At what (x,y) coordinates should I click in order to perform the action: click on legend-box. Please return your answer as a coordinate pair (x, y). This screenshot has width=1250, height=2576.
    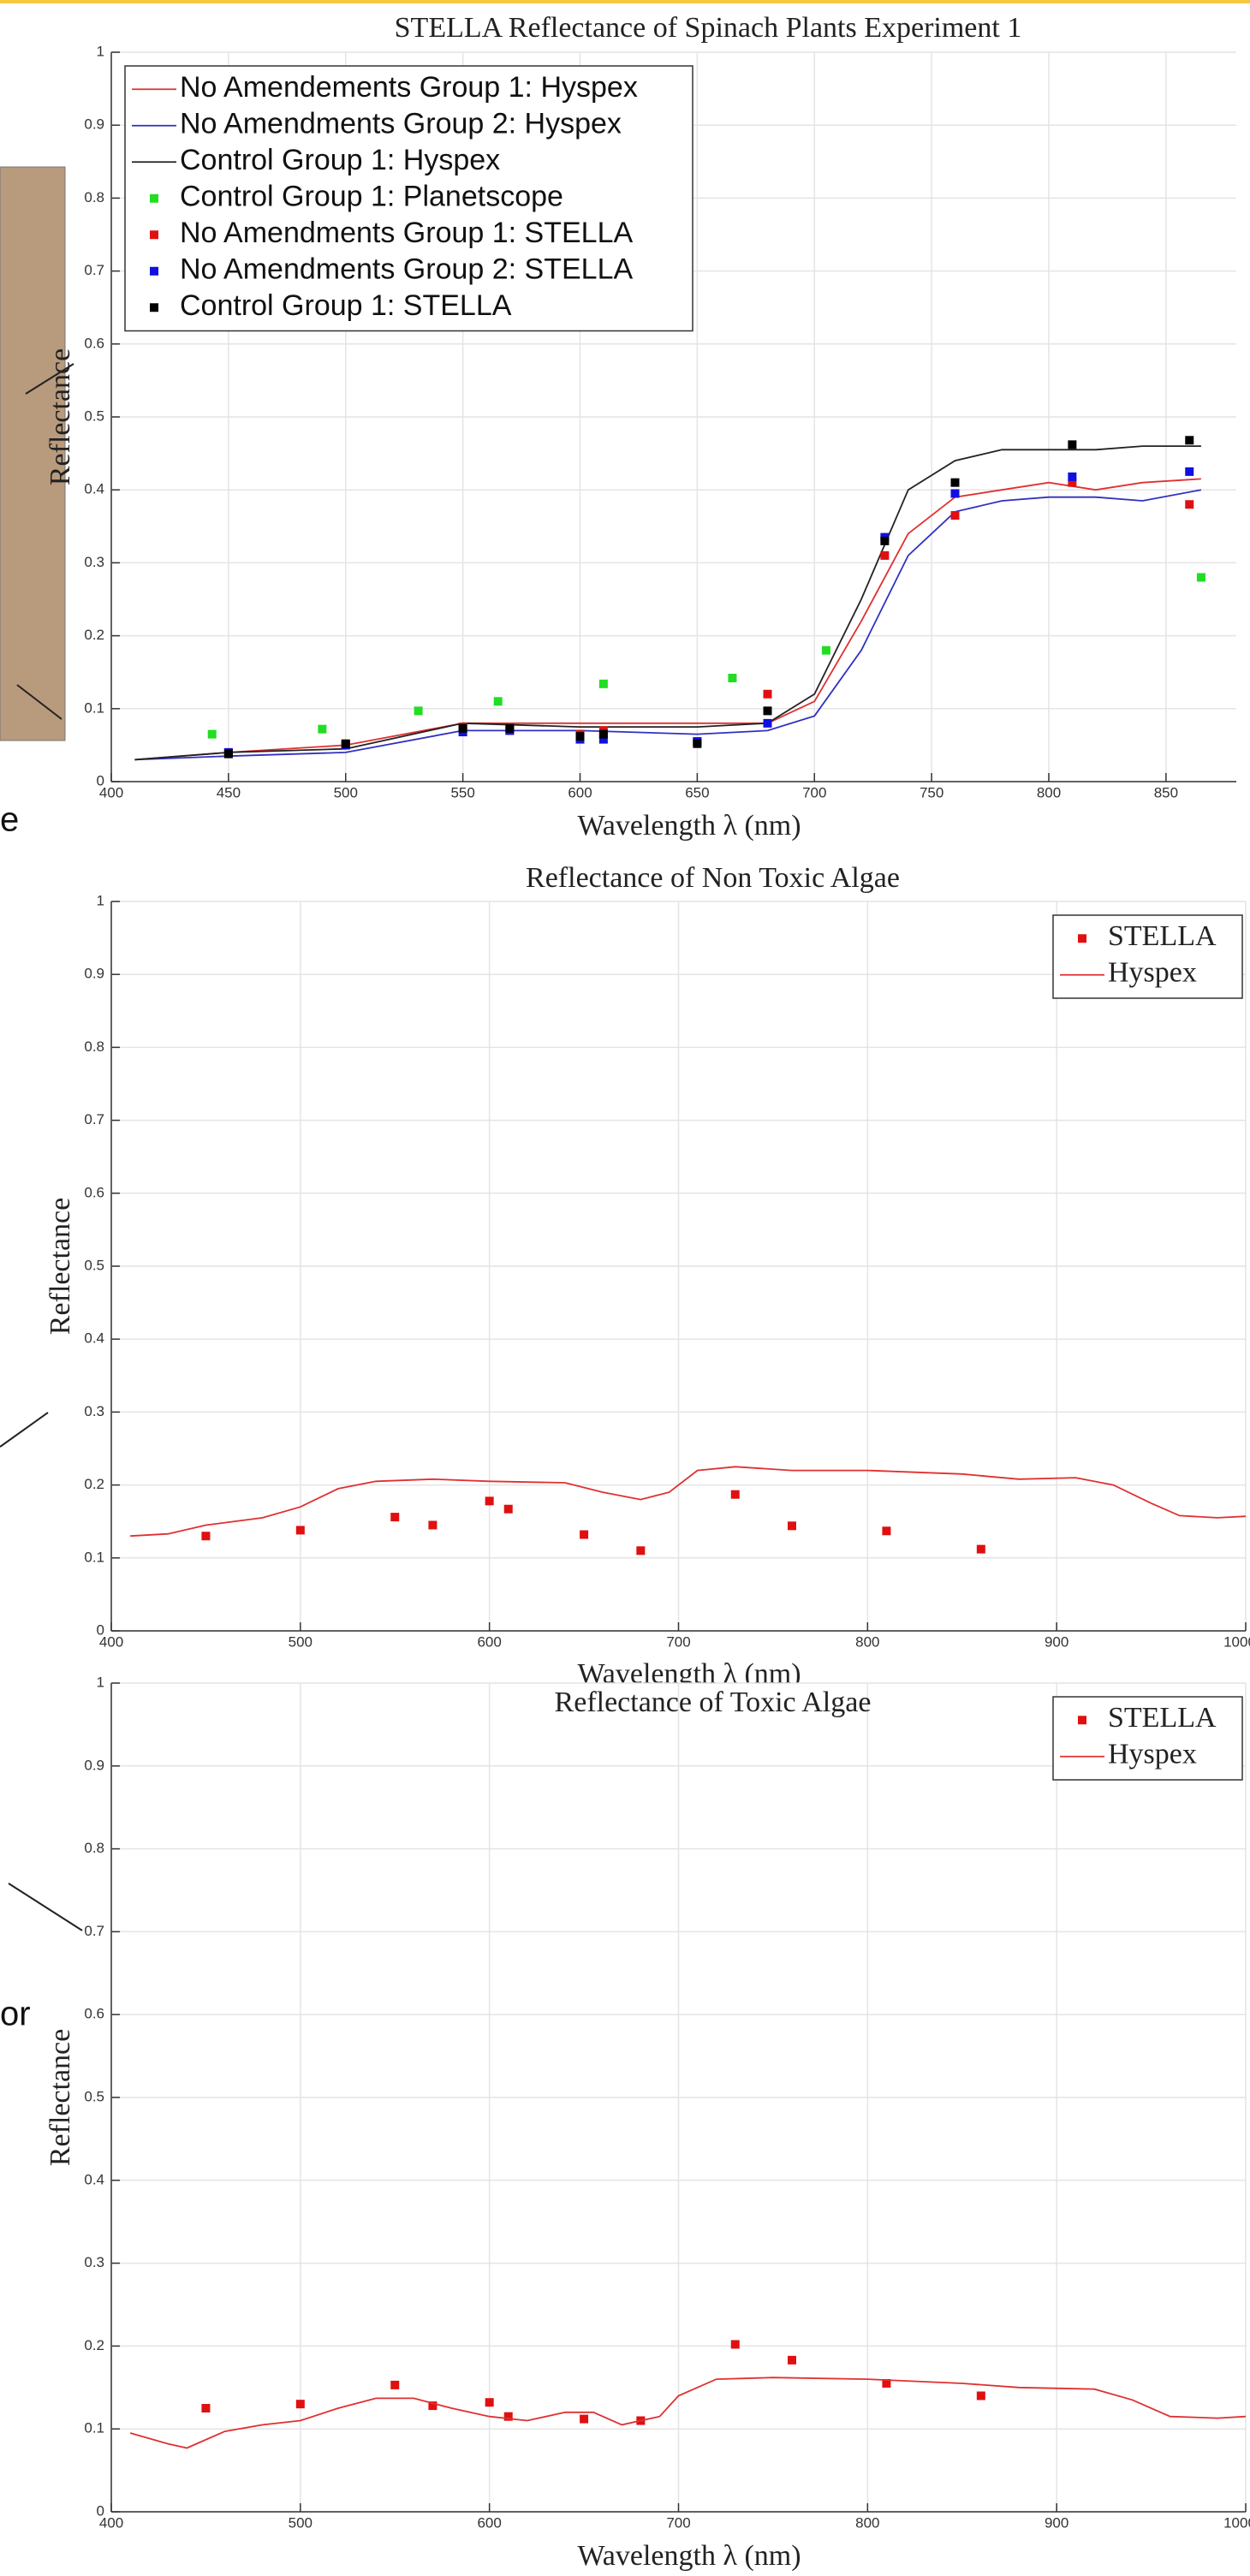
    Looking at the image, I should click on (1147, 957).